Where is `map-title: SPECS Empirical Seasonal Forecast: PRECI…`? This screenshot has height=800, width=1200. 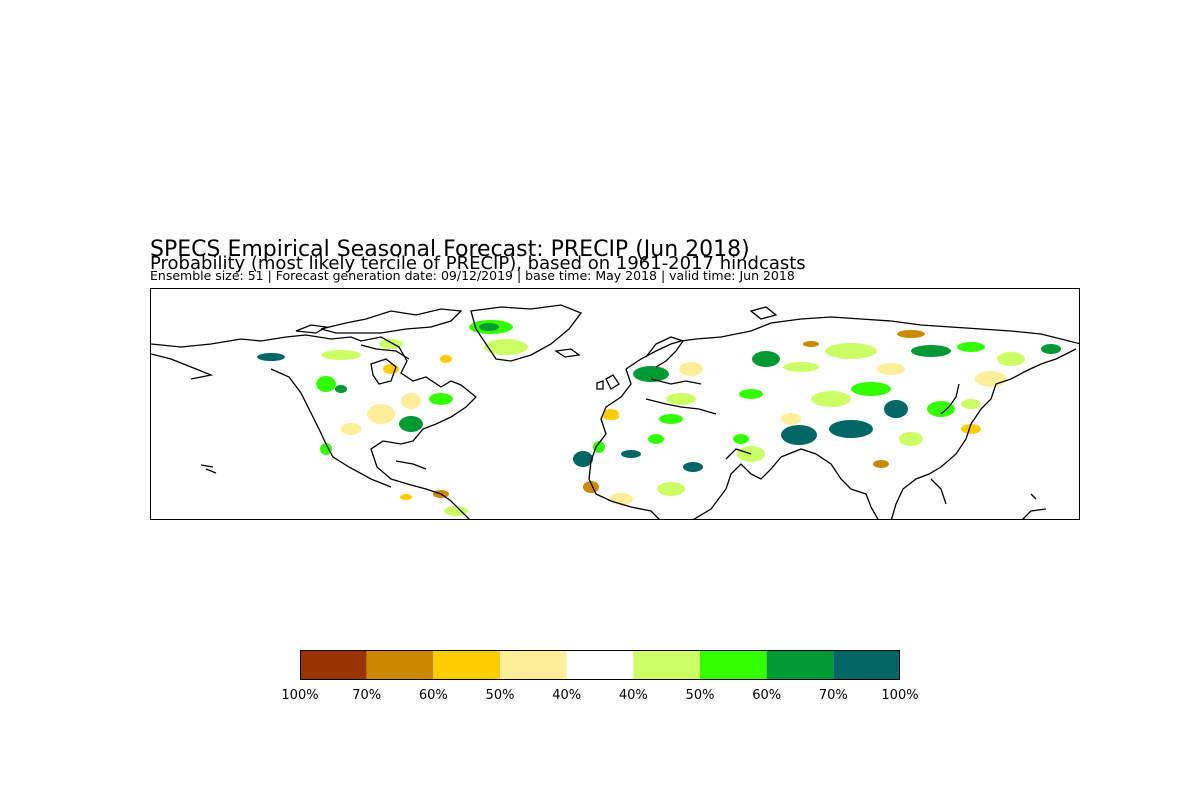
map-title: SPECS Empirical Seasonal Forecast: PRECI… is located at coordinates (450, 249).